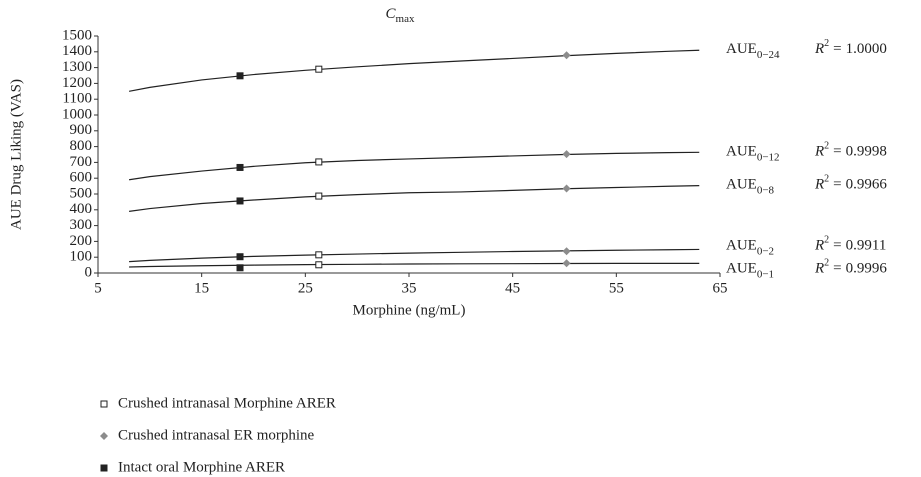 This screenshot has width=921, height=477. I want to click on x-tick-label: 25, so click(305, 288).